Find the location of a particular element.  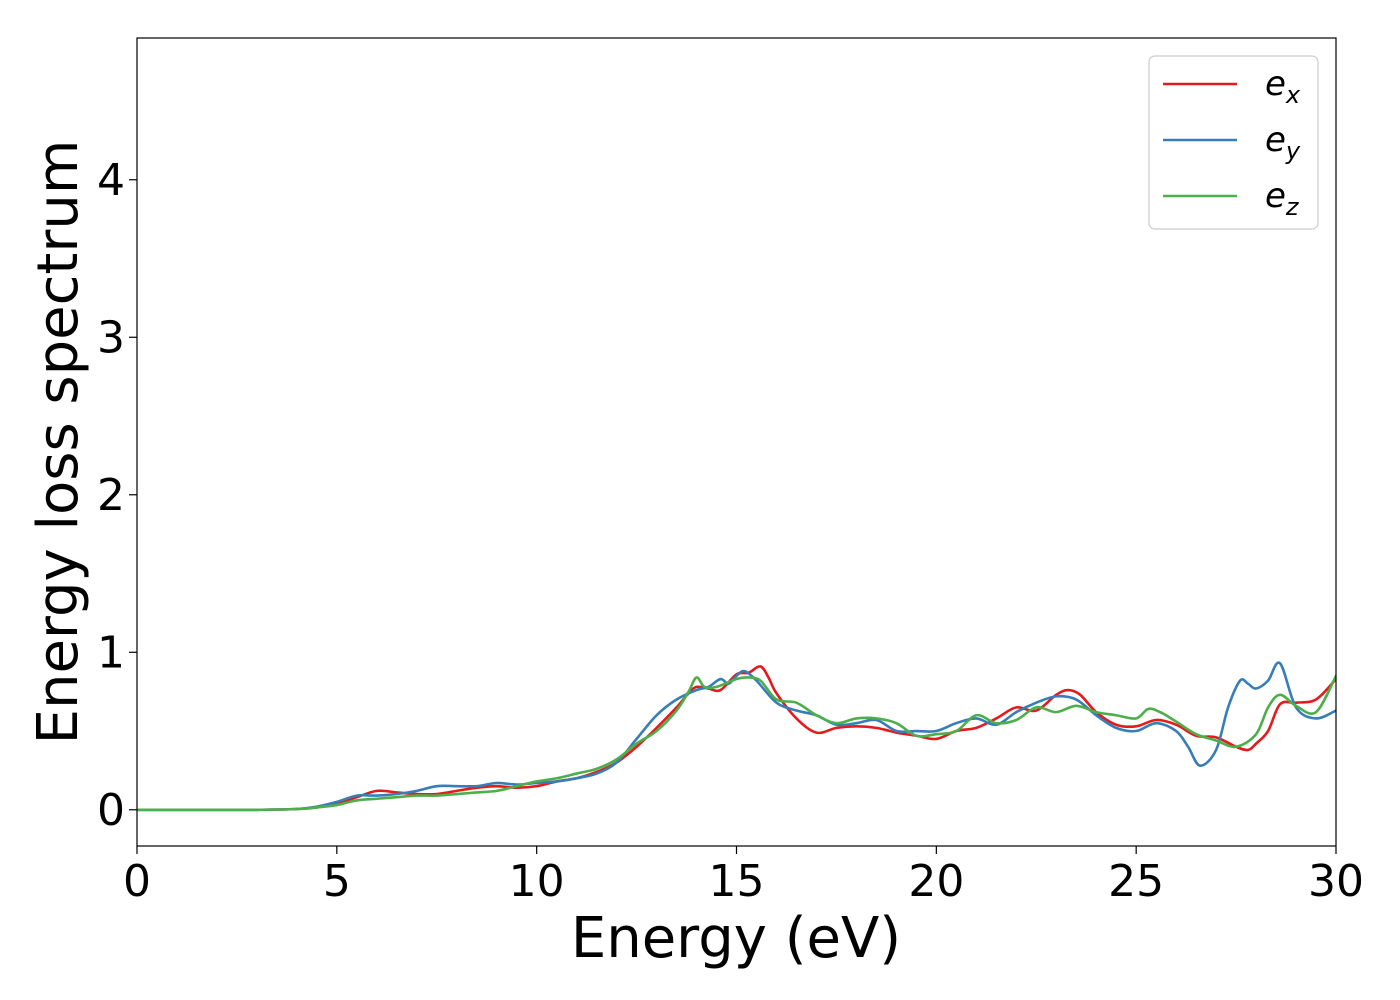

legend: ex ey ez is located at coordinates (1233, 142).